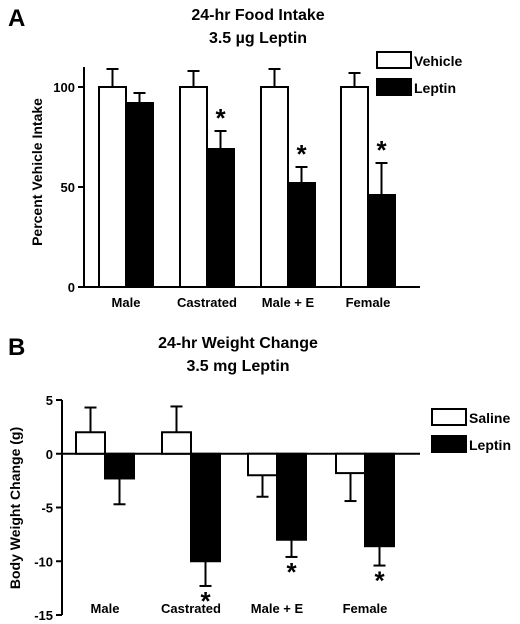 The image size is (520, 624). What do you see at coordinates (237, 366) in the screenshot?
I see `panel-b-title-line2: 3.5 mg Leptin` at bounding box center [237, 366].